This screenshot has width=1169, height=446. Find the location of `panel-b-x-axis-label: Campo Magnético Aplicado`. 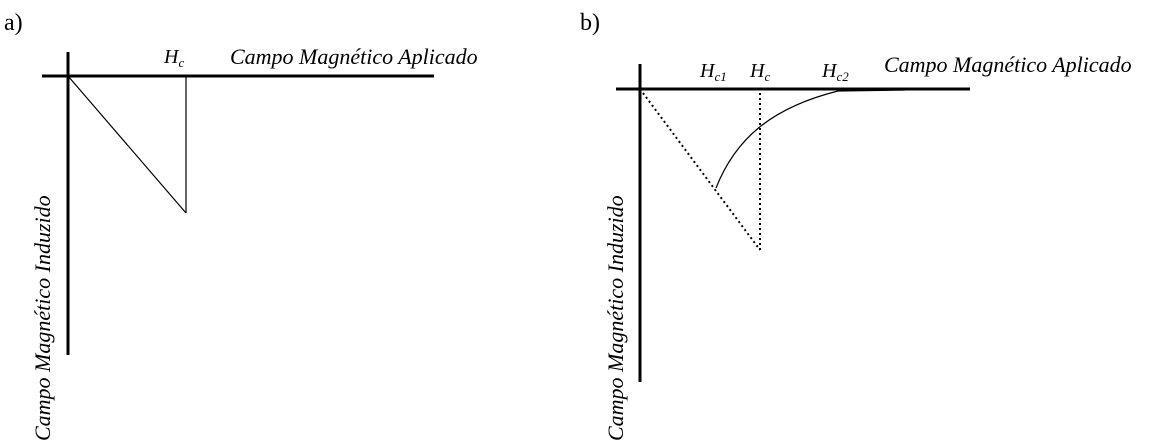

panel-b-x-axis-label: Campo Magnético Aplicado is located at coordinates (1008, 64).